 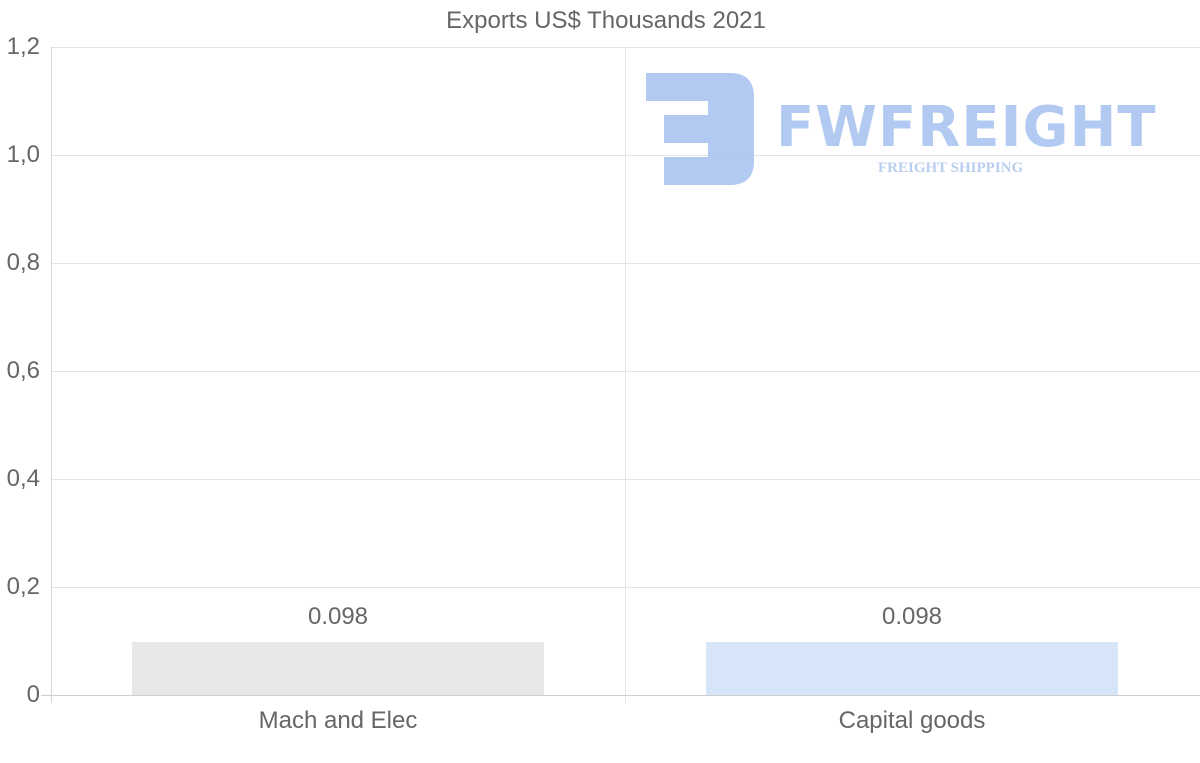 I want to click on category-divider, so click(x=625, y=375).